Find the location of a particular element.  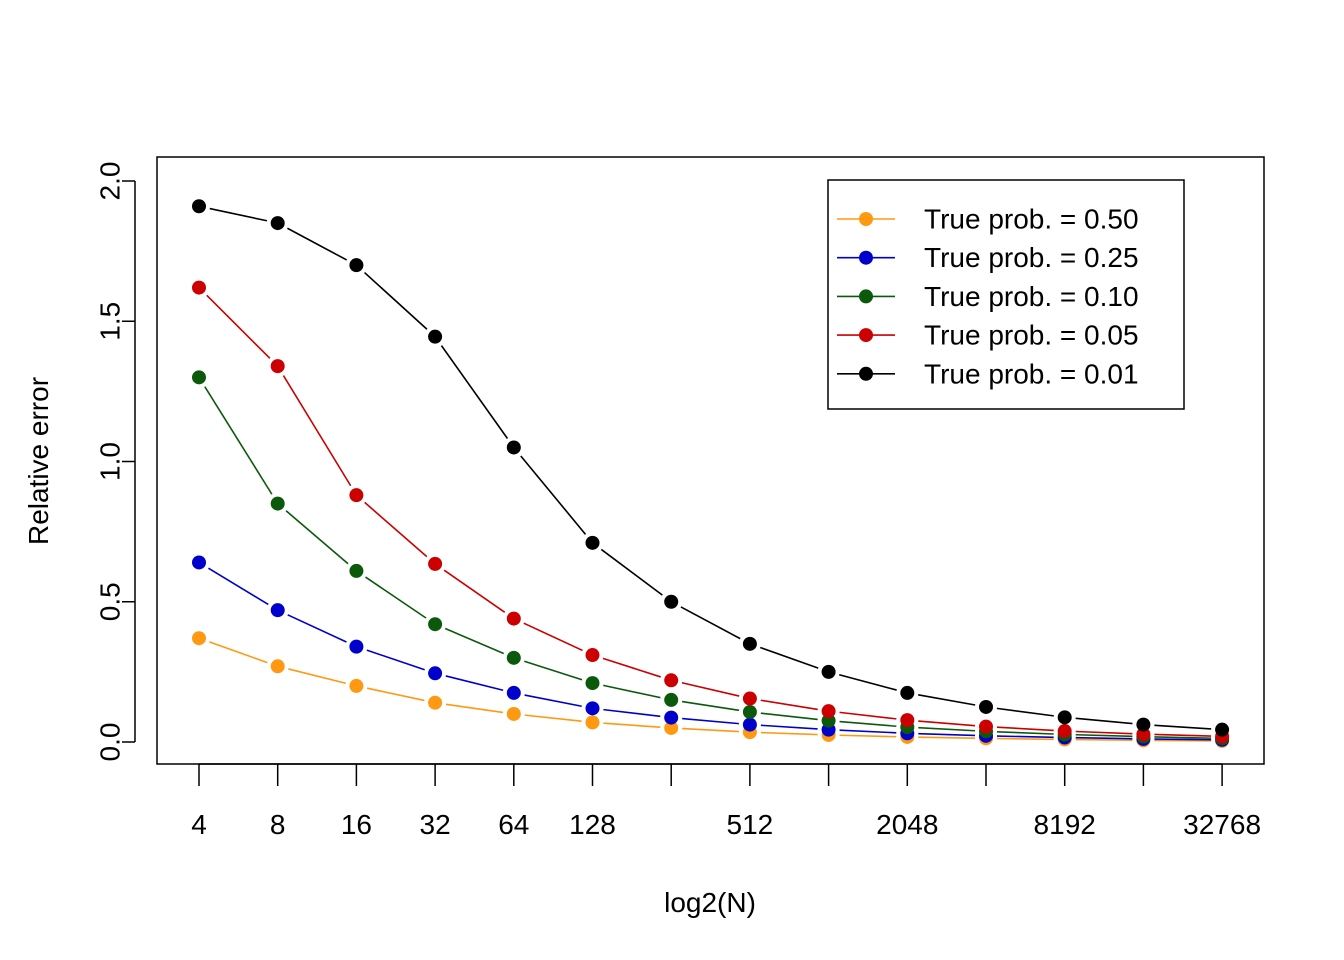

y-tick-label: 0.0 is located at coordinates (110, 742).